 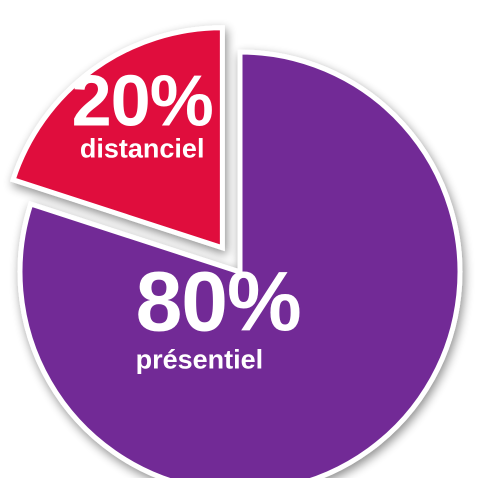 I want to click on slice-category-label-distanciel: distanciel, so click(x=142, y=148).